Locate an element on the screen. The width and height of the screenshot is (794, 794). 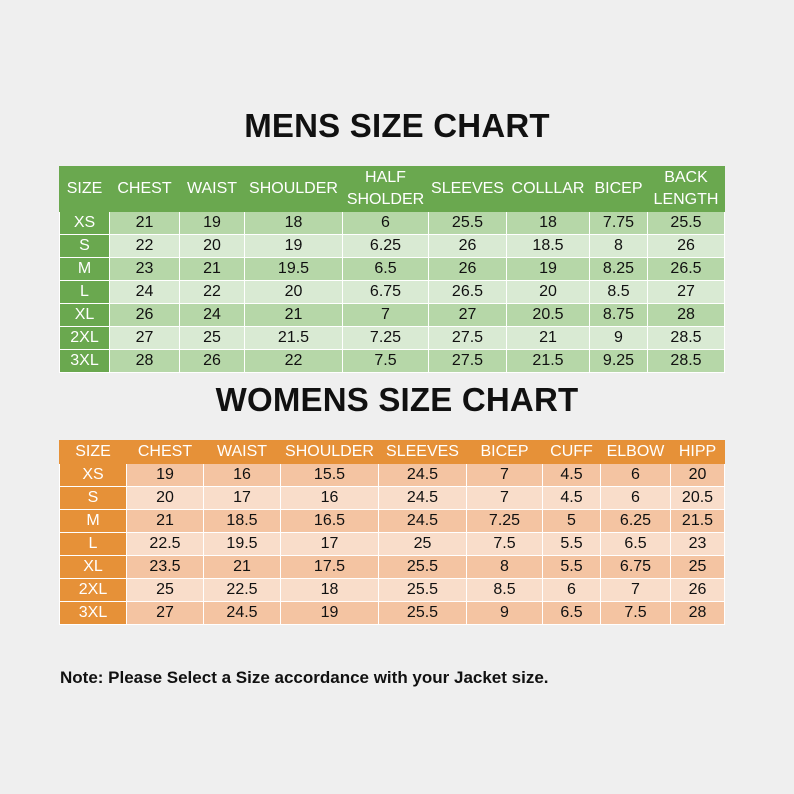
mens-column-header: BACK LENGTH is located at coordinates (686, 189).